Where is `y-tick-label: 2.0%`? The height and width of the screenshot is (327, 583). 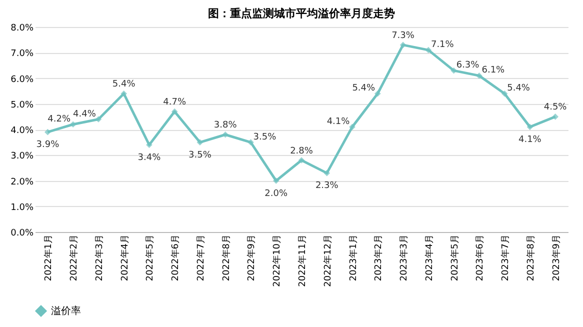
y-tick-label: 2.0% is located at coordinates (22, 182).